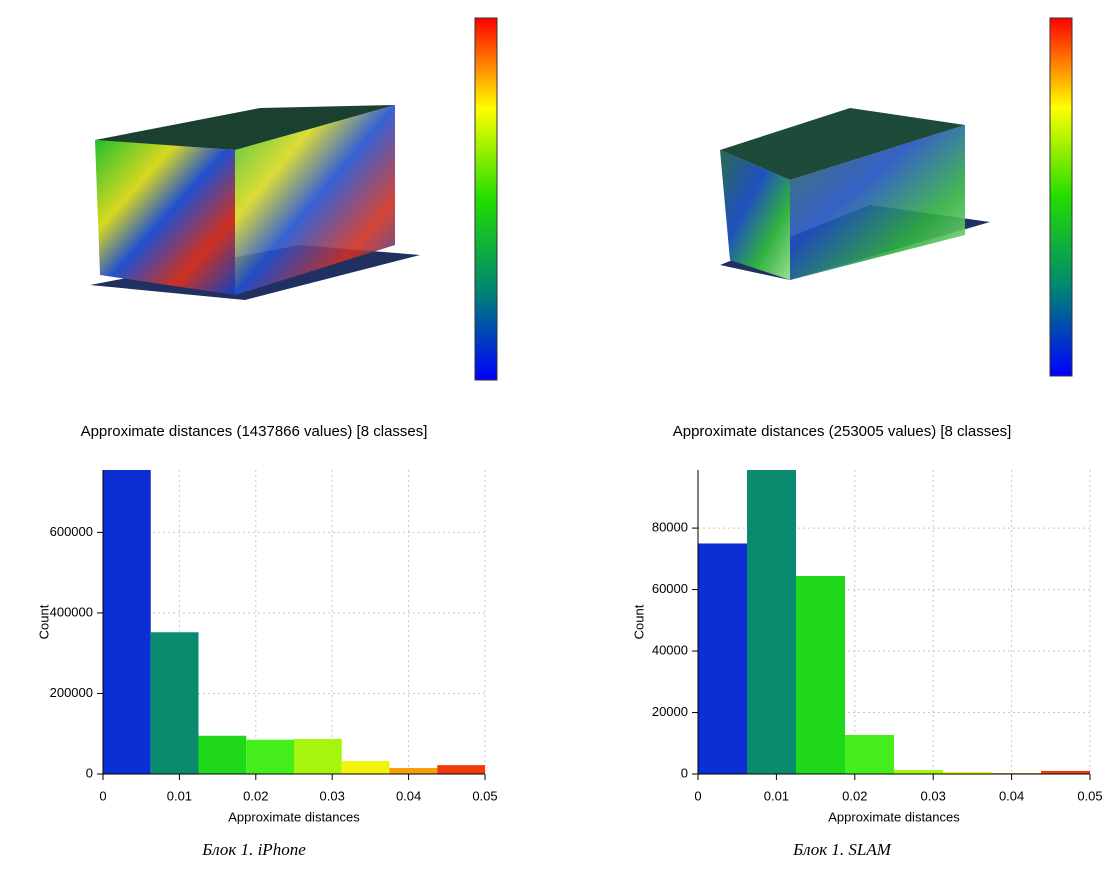  I want to click on caption: Блок 1. SLAM, so click(842, 849).